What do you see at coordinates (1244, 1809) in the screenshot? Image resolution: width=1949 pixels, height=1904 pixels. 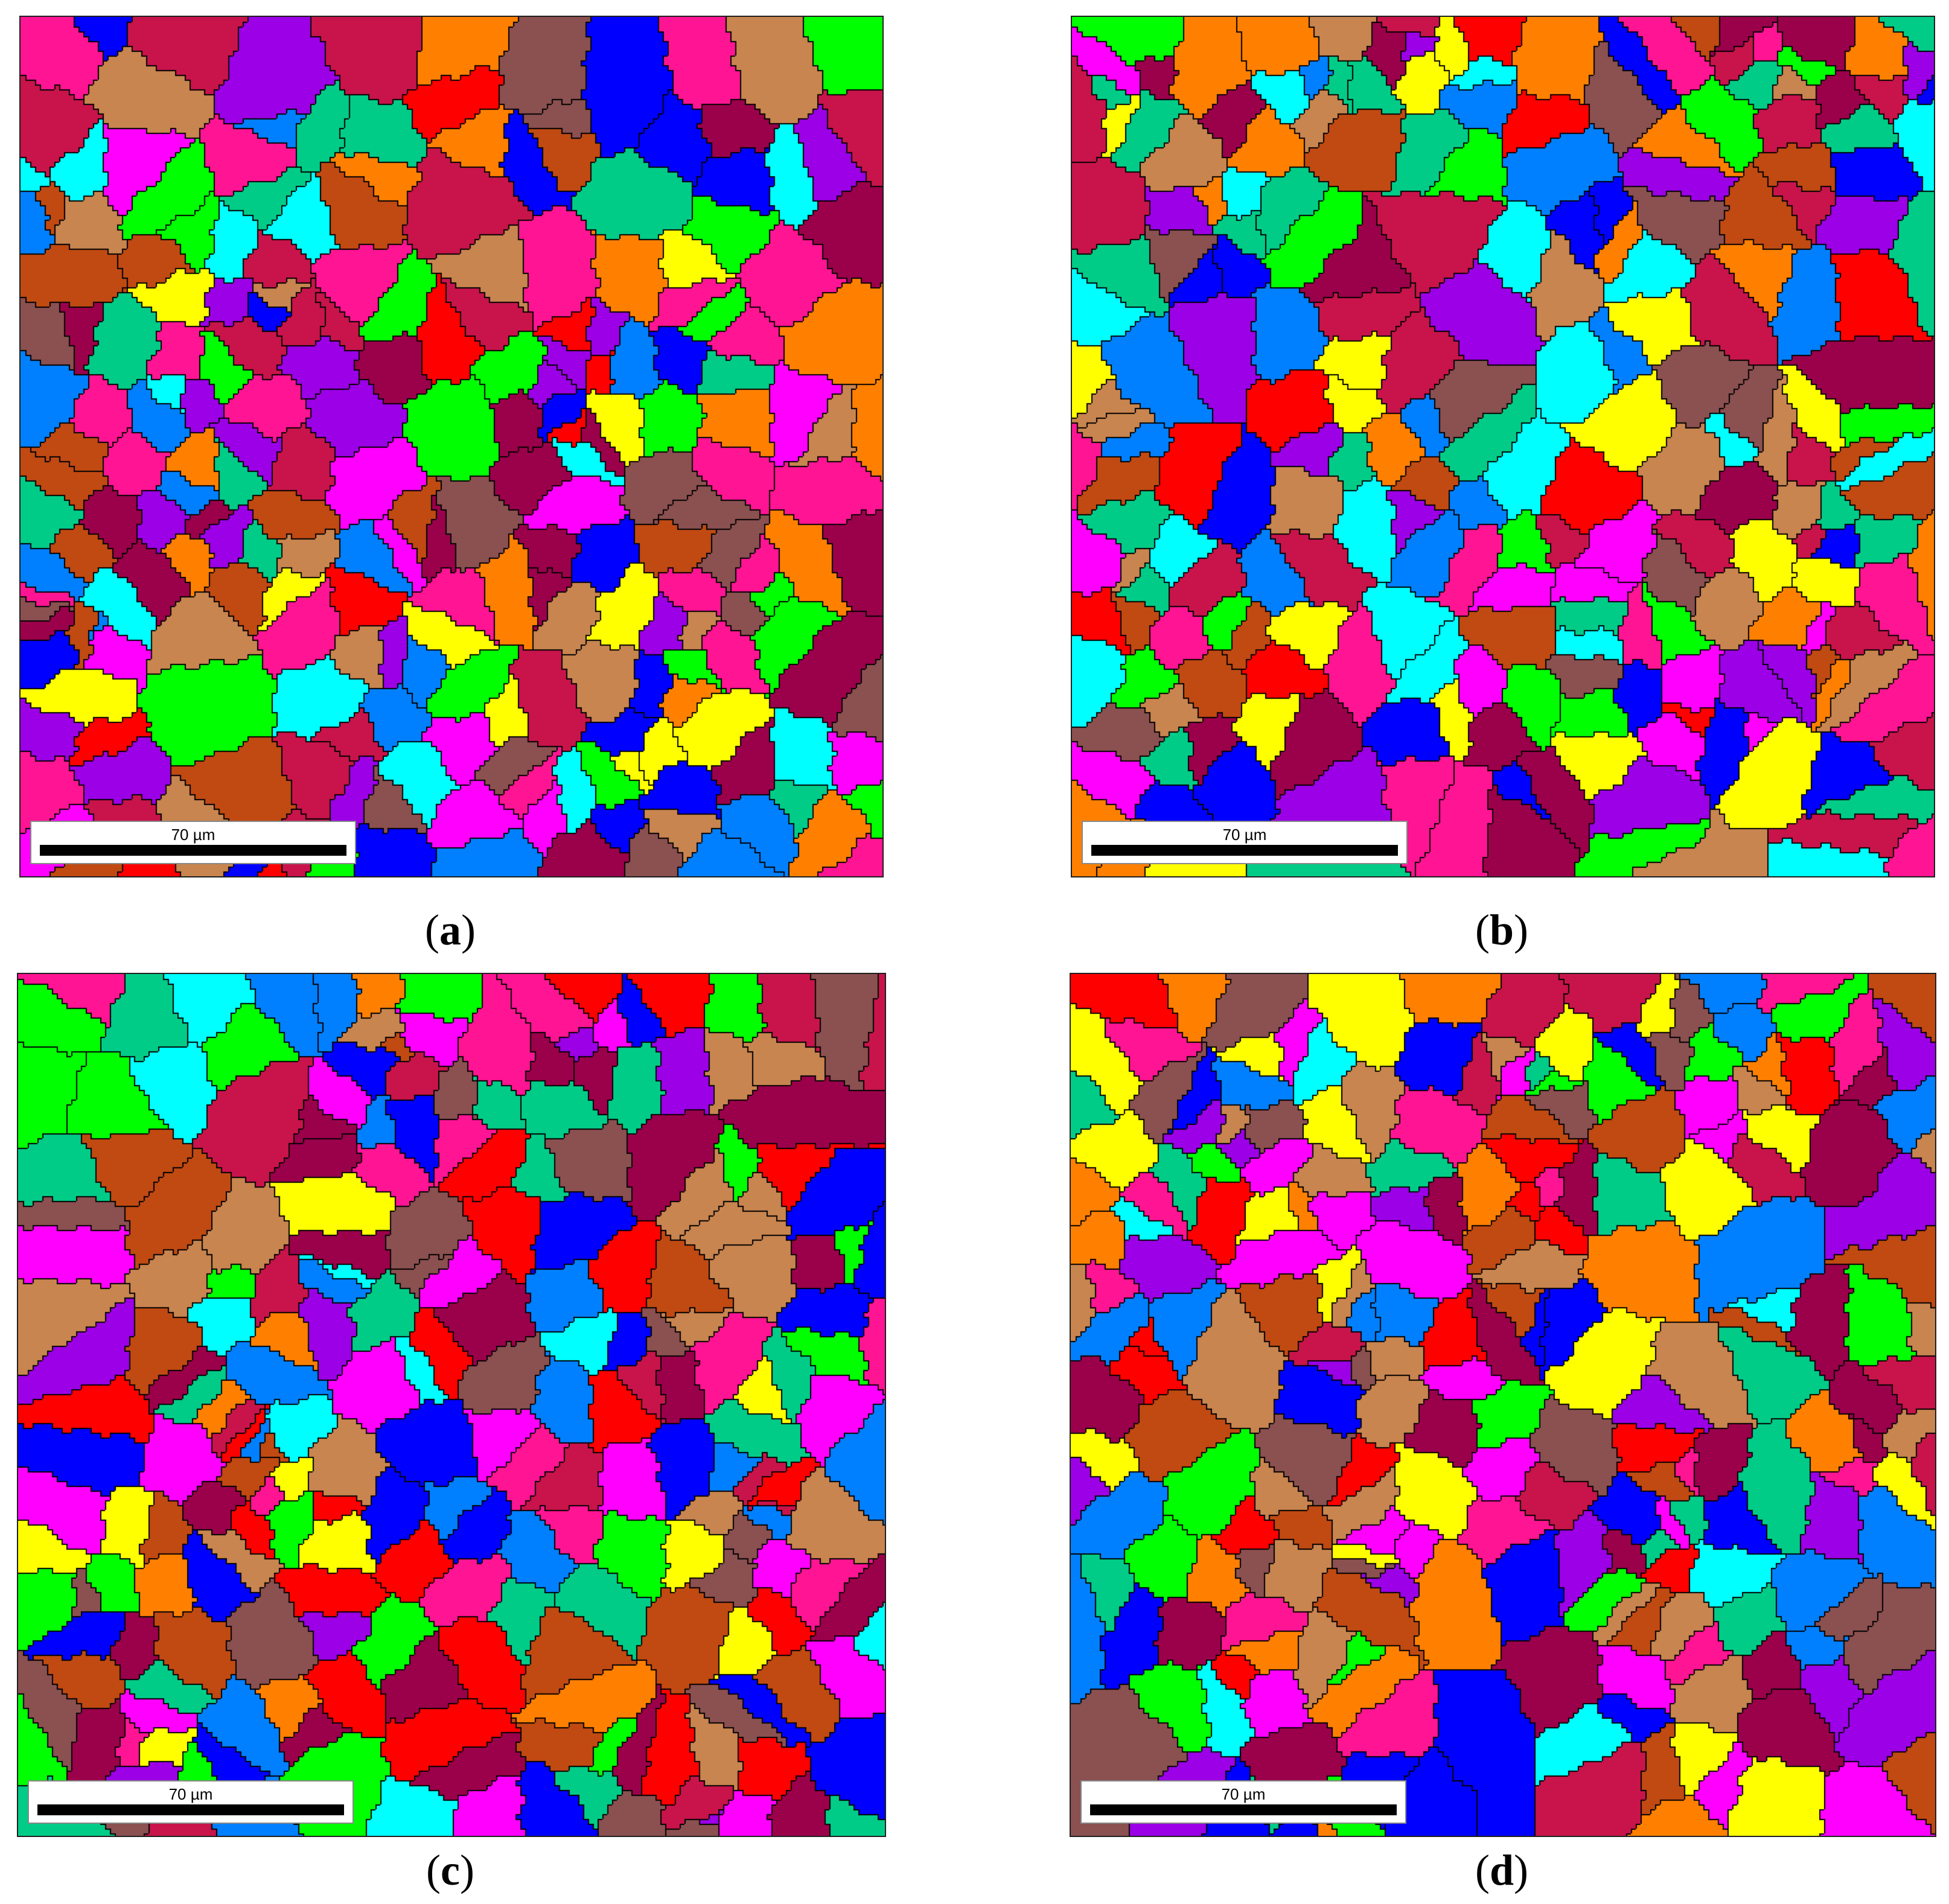 I see `scale-bar-line-d` at bounding box center [1244, 1809].